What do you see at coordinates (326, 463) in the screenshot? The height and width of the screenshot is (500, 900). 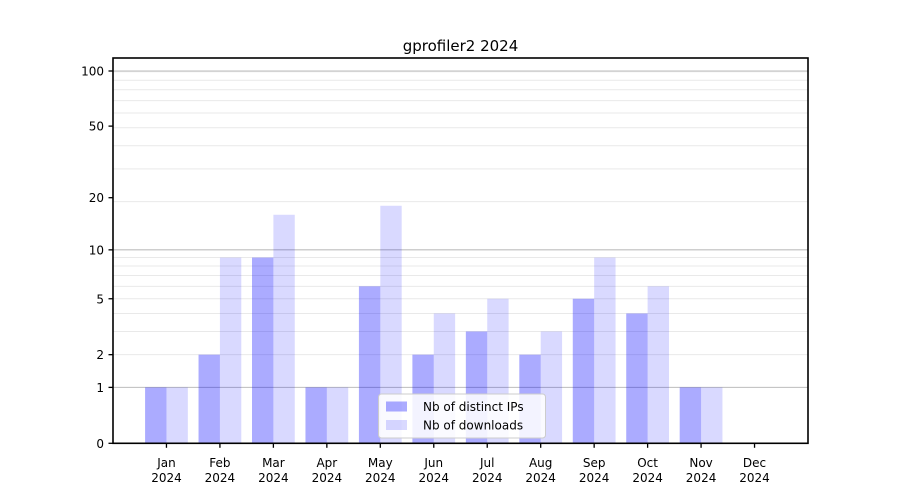 I see `x-tick-label-month: Apr` at bounding box center [326, 463].